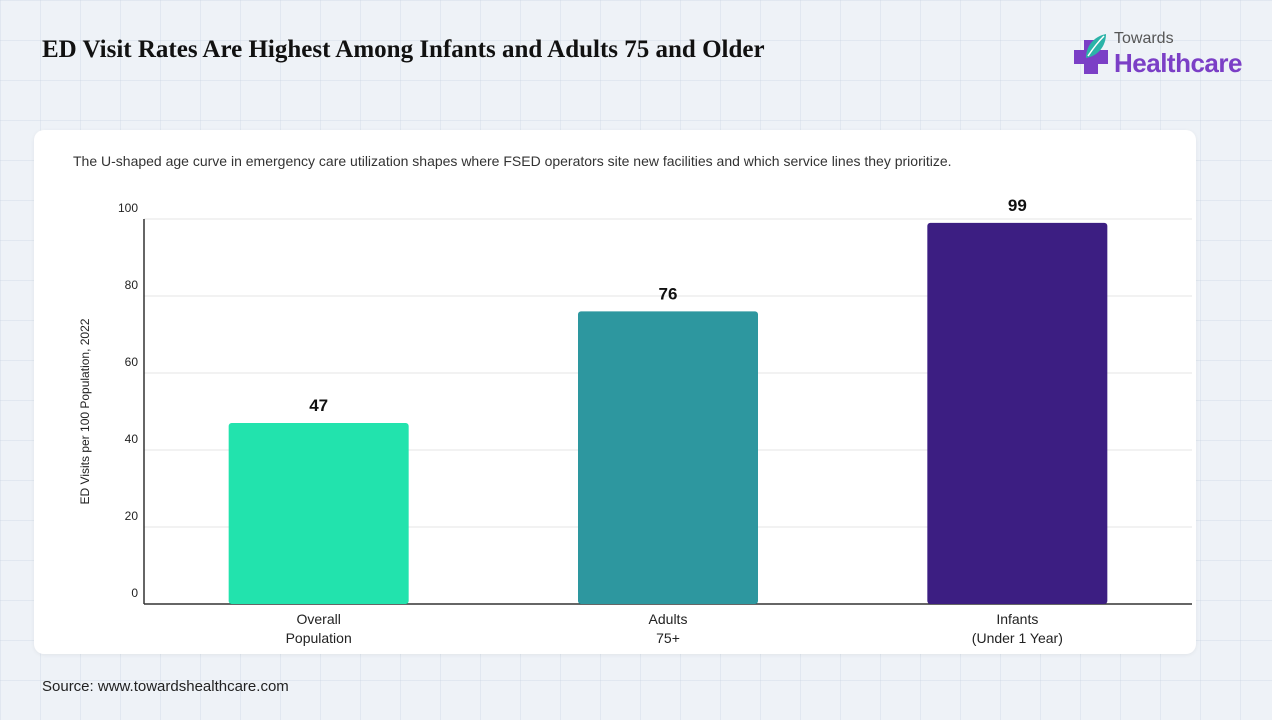  Describe the element at coordinates (668, 619) in the screenshot. I see `x-tick-label: Adults` at that location.